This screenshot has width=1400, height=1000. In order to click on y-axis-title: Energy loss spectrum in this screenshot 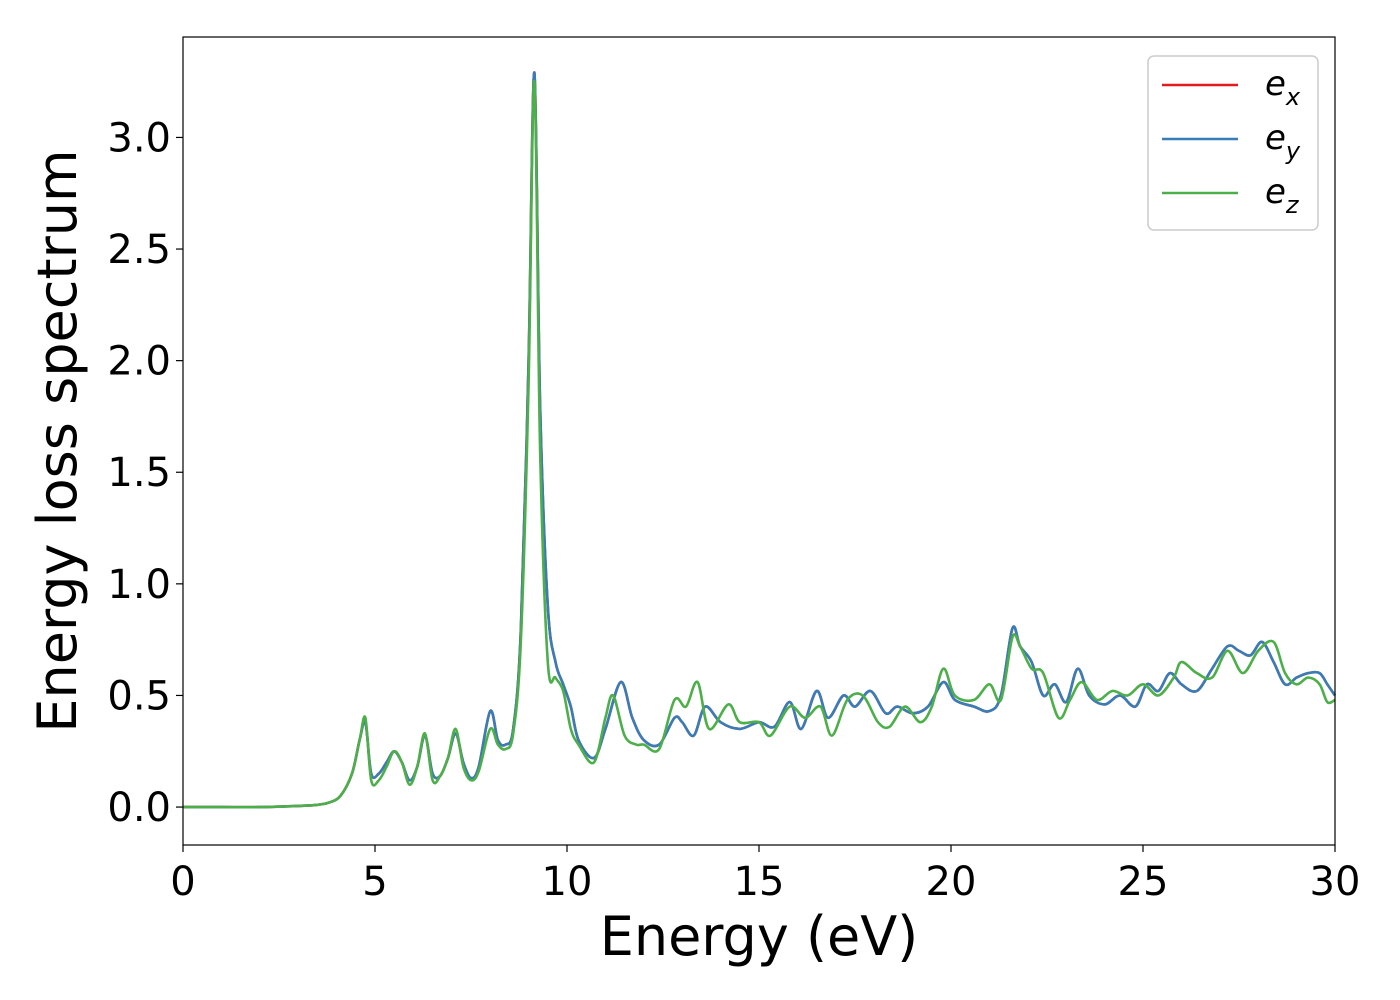, I will do `click(57, 440)`.